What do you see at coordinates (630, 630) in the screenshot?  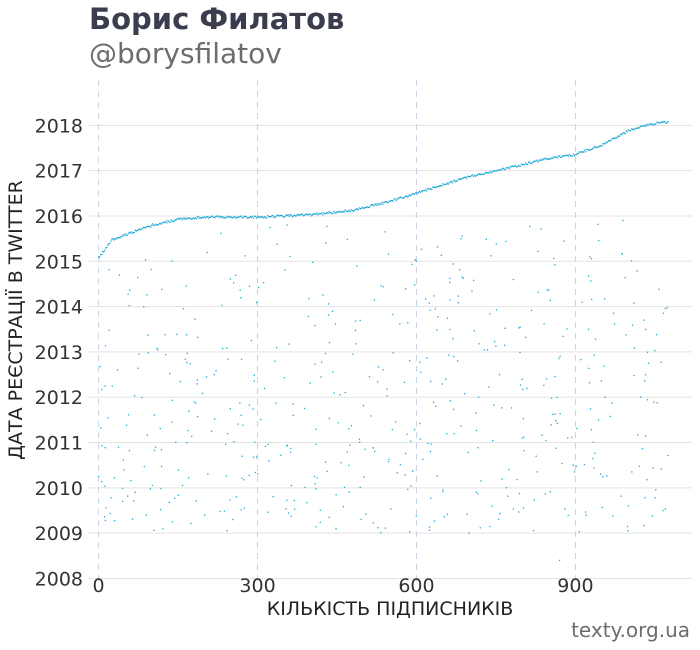 I see `source-credit: texty.org.ua` at bounding box center [630, 630].